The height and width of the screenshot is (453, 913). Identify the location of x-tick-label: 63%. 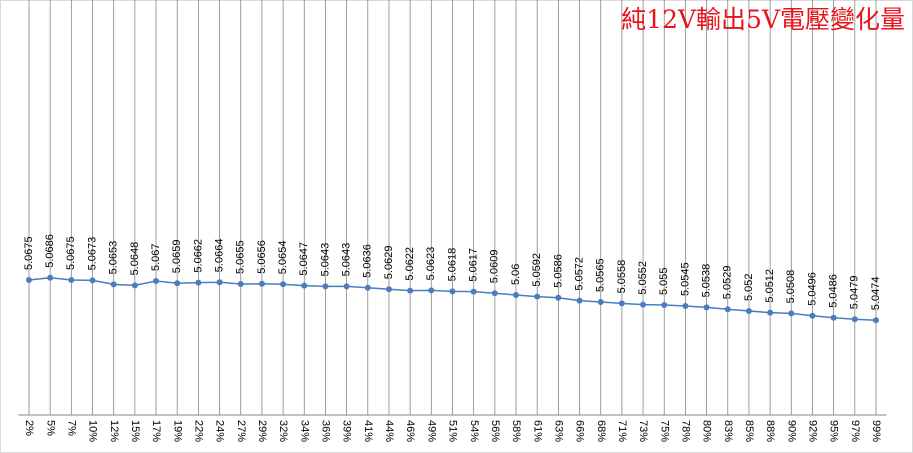
(558, 431).